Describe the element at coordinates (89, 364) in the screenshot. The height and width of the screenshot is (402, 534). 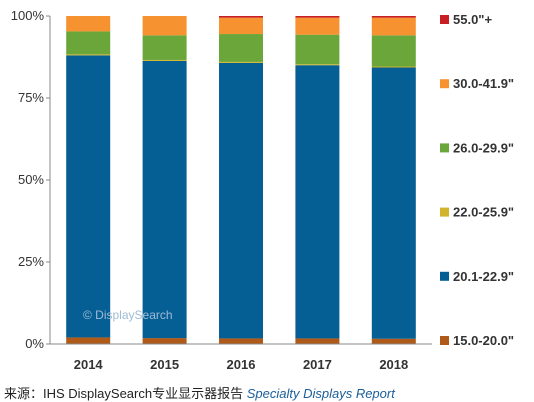
I see `x-tick-label: 2014` at that location.